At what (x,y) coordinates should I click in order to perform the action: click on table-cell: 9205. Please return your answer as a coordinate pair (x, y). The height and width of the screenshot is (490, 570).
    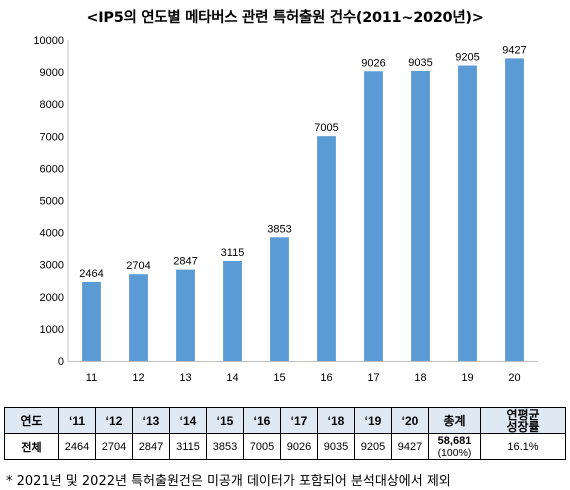
    Looking at the image, I should click on (373, 446).